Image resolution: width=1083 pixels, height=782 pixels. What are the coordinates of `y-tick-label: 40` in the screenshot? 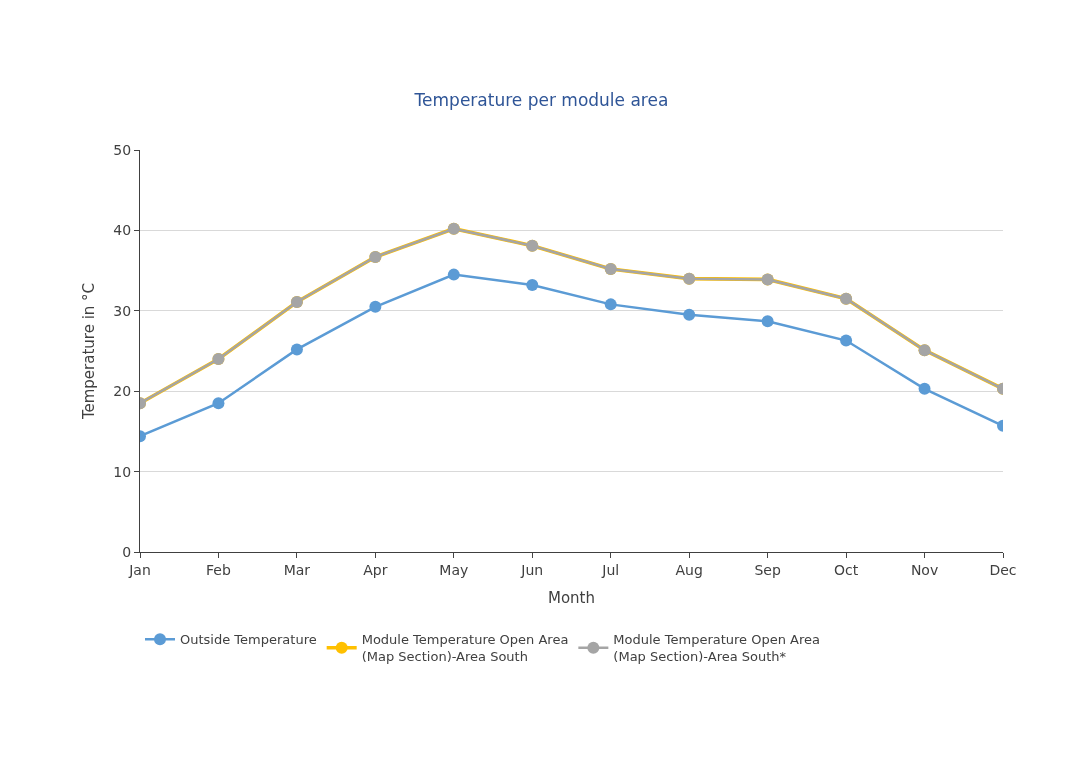 It's located at (122, 230).